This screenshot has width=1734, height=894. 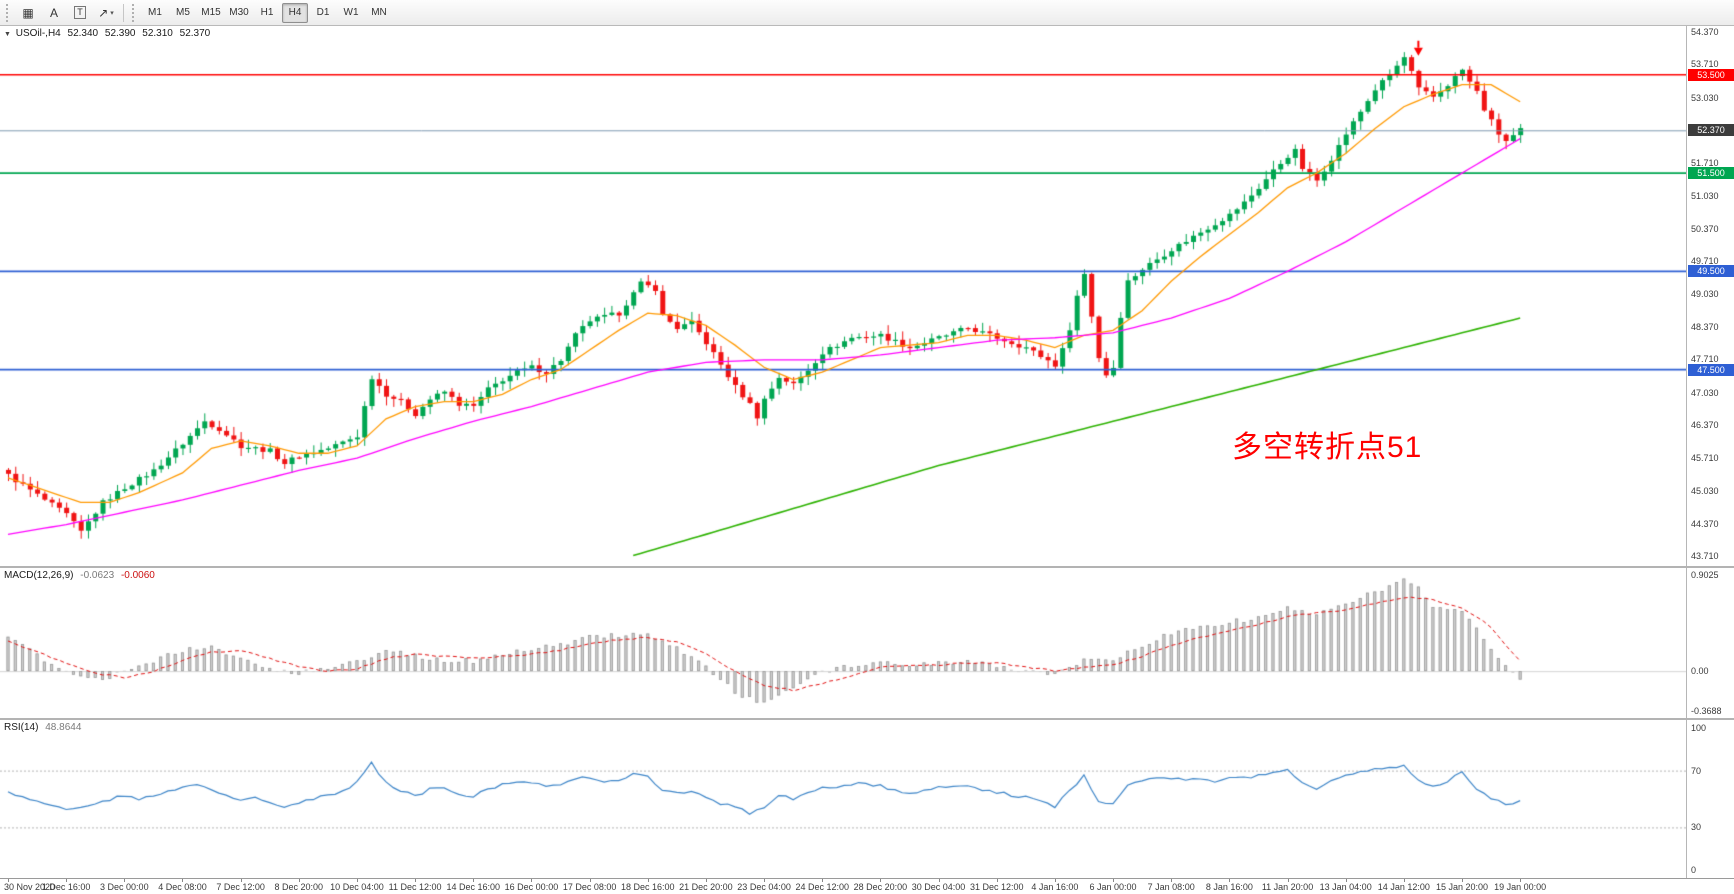 What do you see at coordinates (1711, 369) in the screenshot?
I see `price-badge: 47.500` at bounding box center [1711, 369].